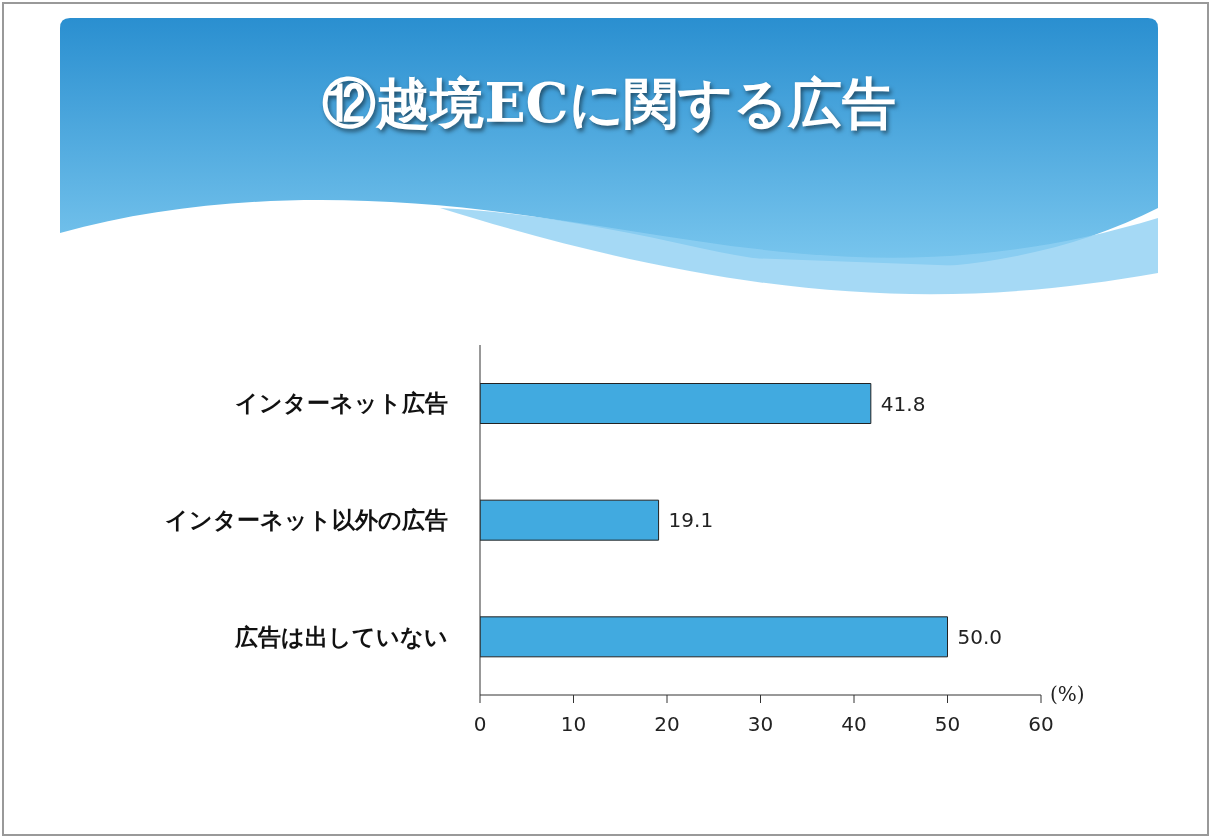 Image resolution: width=1211 pixels, height=838 pixels. I want to click on chart-title: ⑫越境ECに関する広告, so click(609, 103).